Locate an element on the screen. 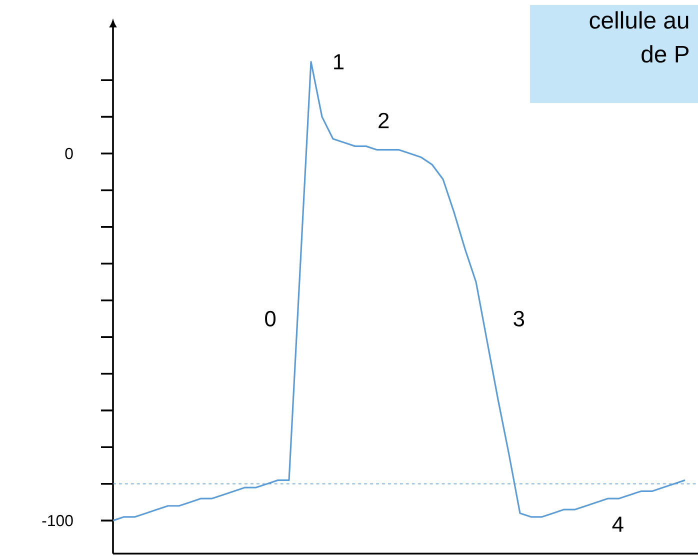 This screenshot has width=698, height=558. annotation: 0 is located at coordinates (270, 318).